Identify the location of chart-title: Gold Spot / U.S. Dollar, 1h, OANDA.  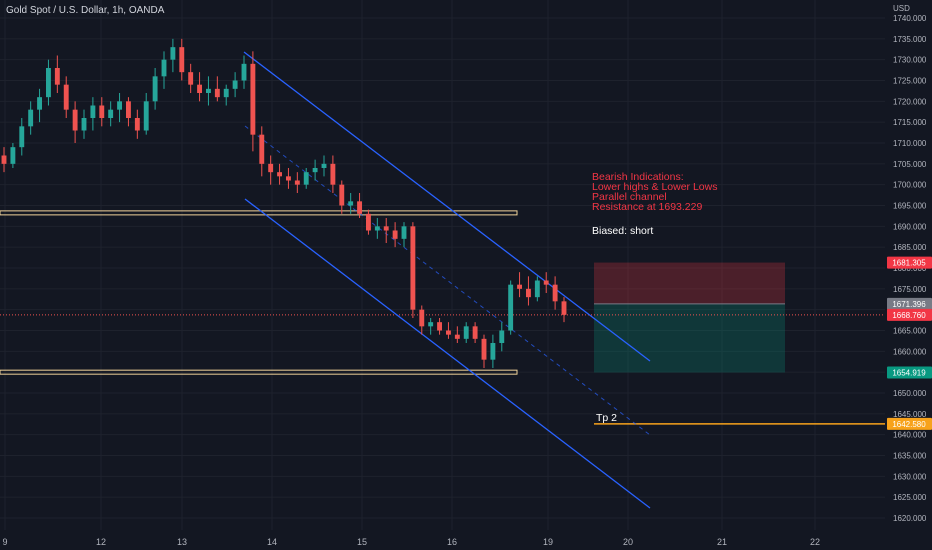
(85, 10).